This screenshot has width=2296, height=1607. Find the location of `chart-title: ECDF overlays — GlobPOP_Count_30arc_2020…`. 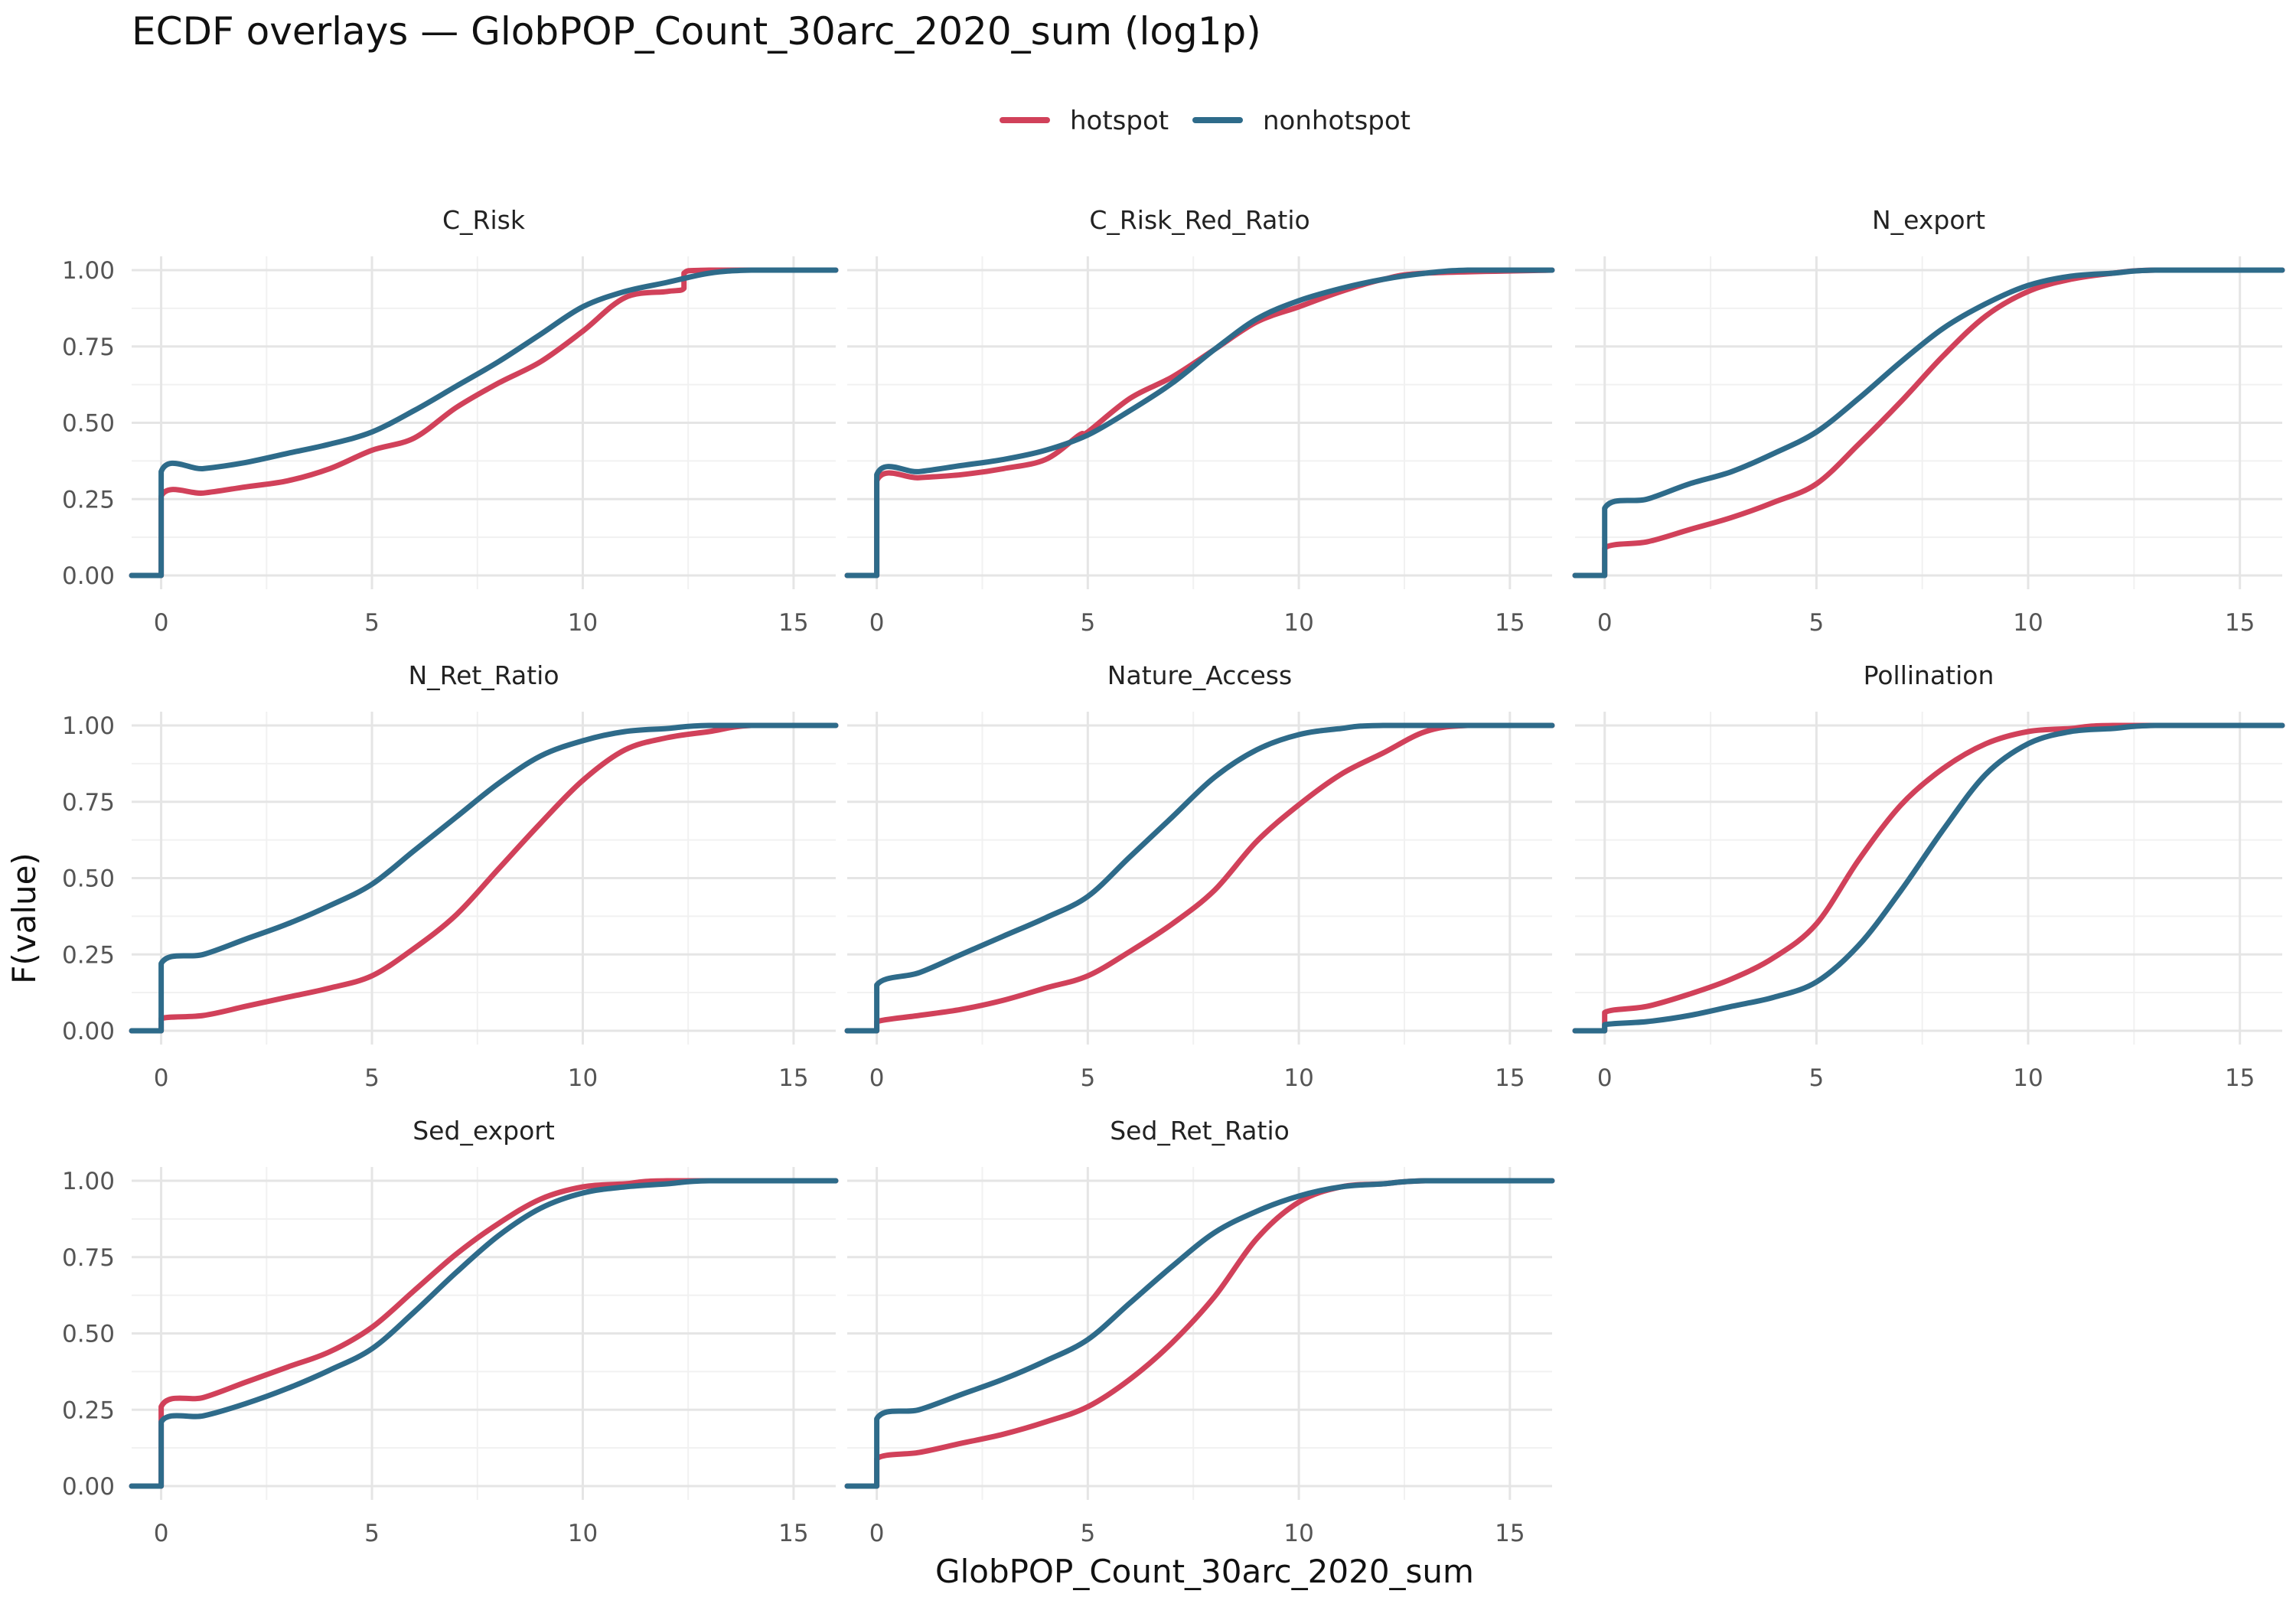

chart-title: ECDF overlays — GlobPOP_Count_30arc_2020… is located at coordinates (696, 31).